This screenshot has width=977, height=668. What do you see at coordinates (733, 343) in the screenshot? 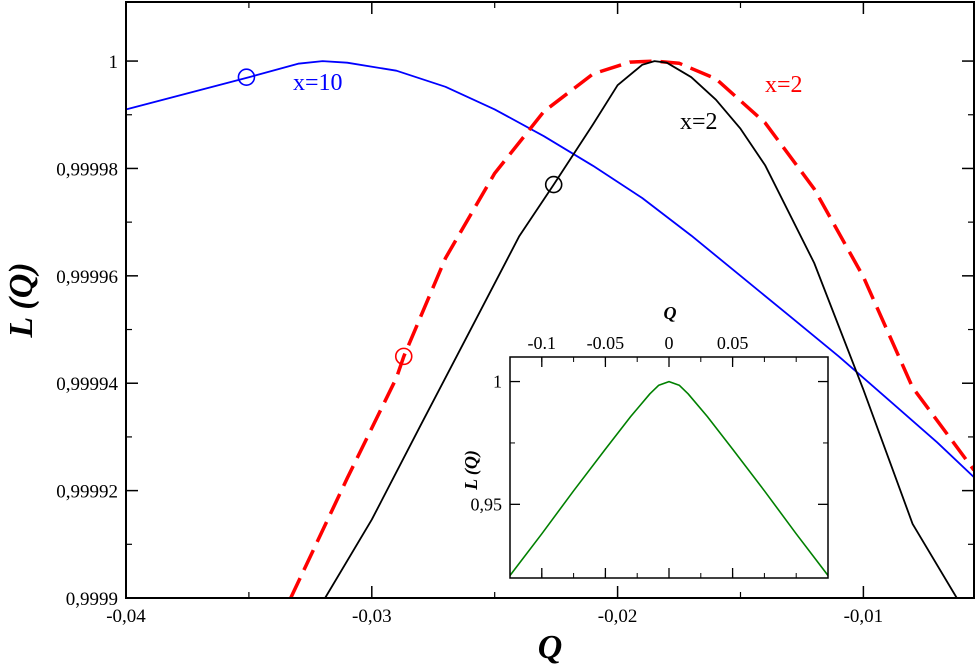
I see `inset-x-tick-label: 0.05` at bounding box center [733, 343].